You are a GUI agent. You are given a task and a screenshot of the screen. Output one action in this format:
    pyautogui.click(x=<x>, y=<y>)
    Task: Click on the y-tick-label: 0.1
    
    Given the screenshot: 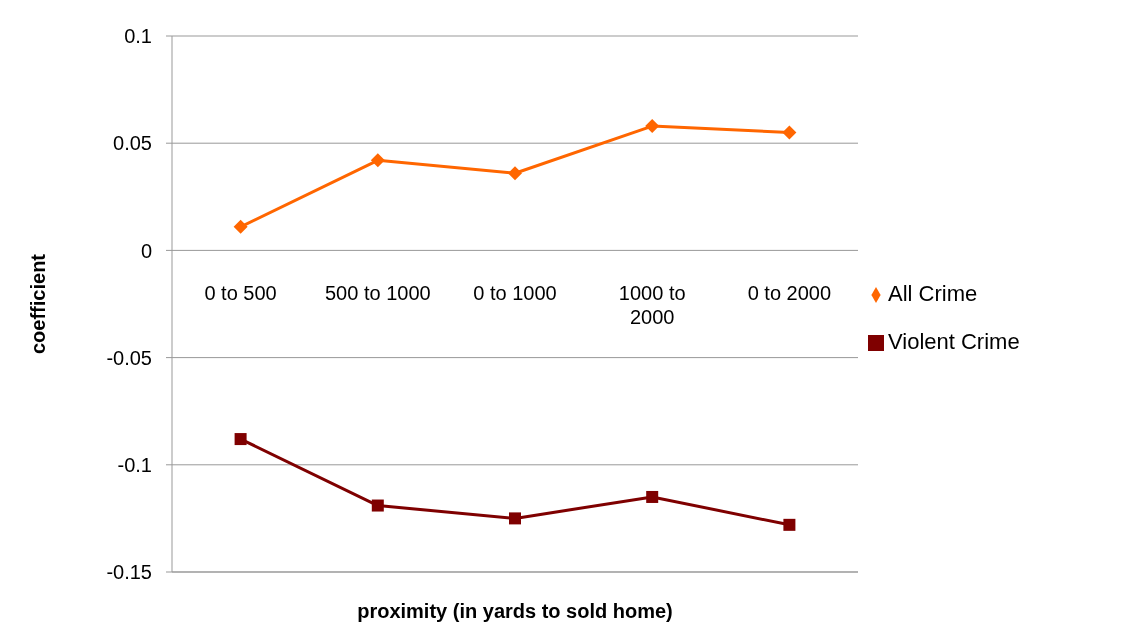 What is the action you would take?
    pyautogui.click(x=138, y=36)
    